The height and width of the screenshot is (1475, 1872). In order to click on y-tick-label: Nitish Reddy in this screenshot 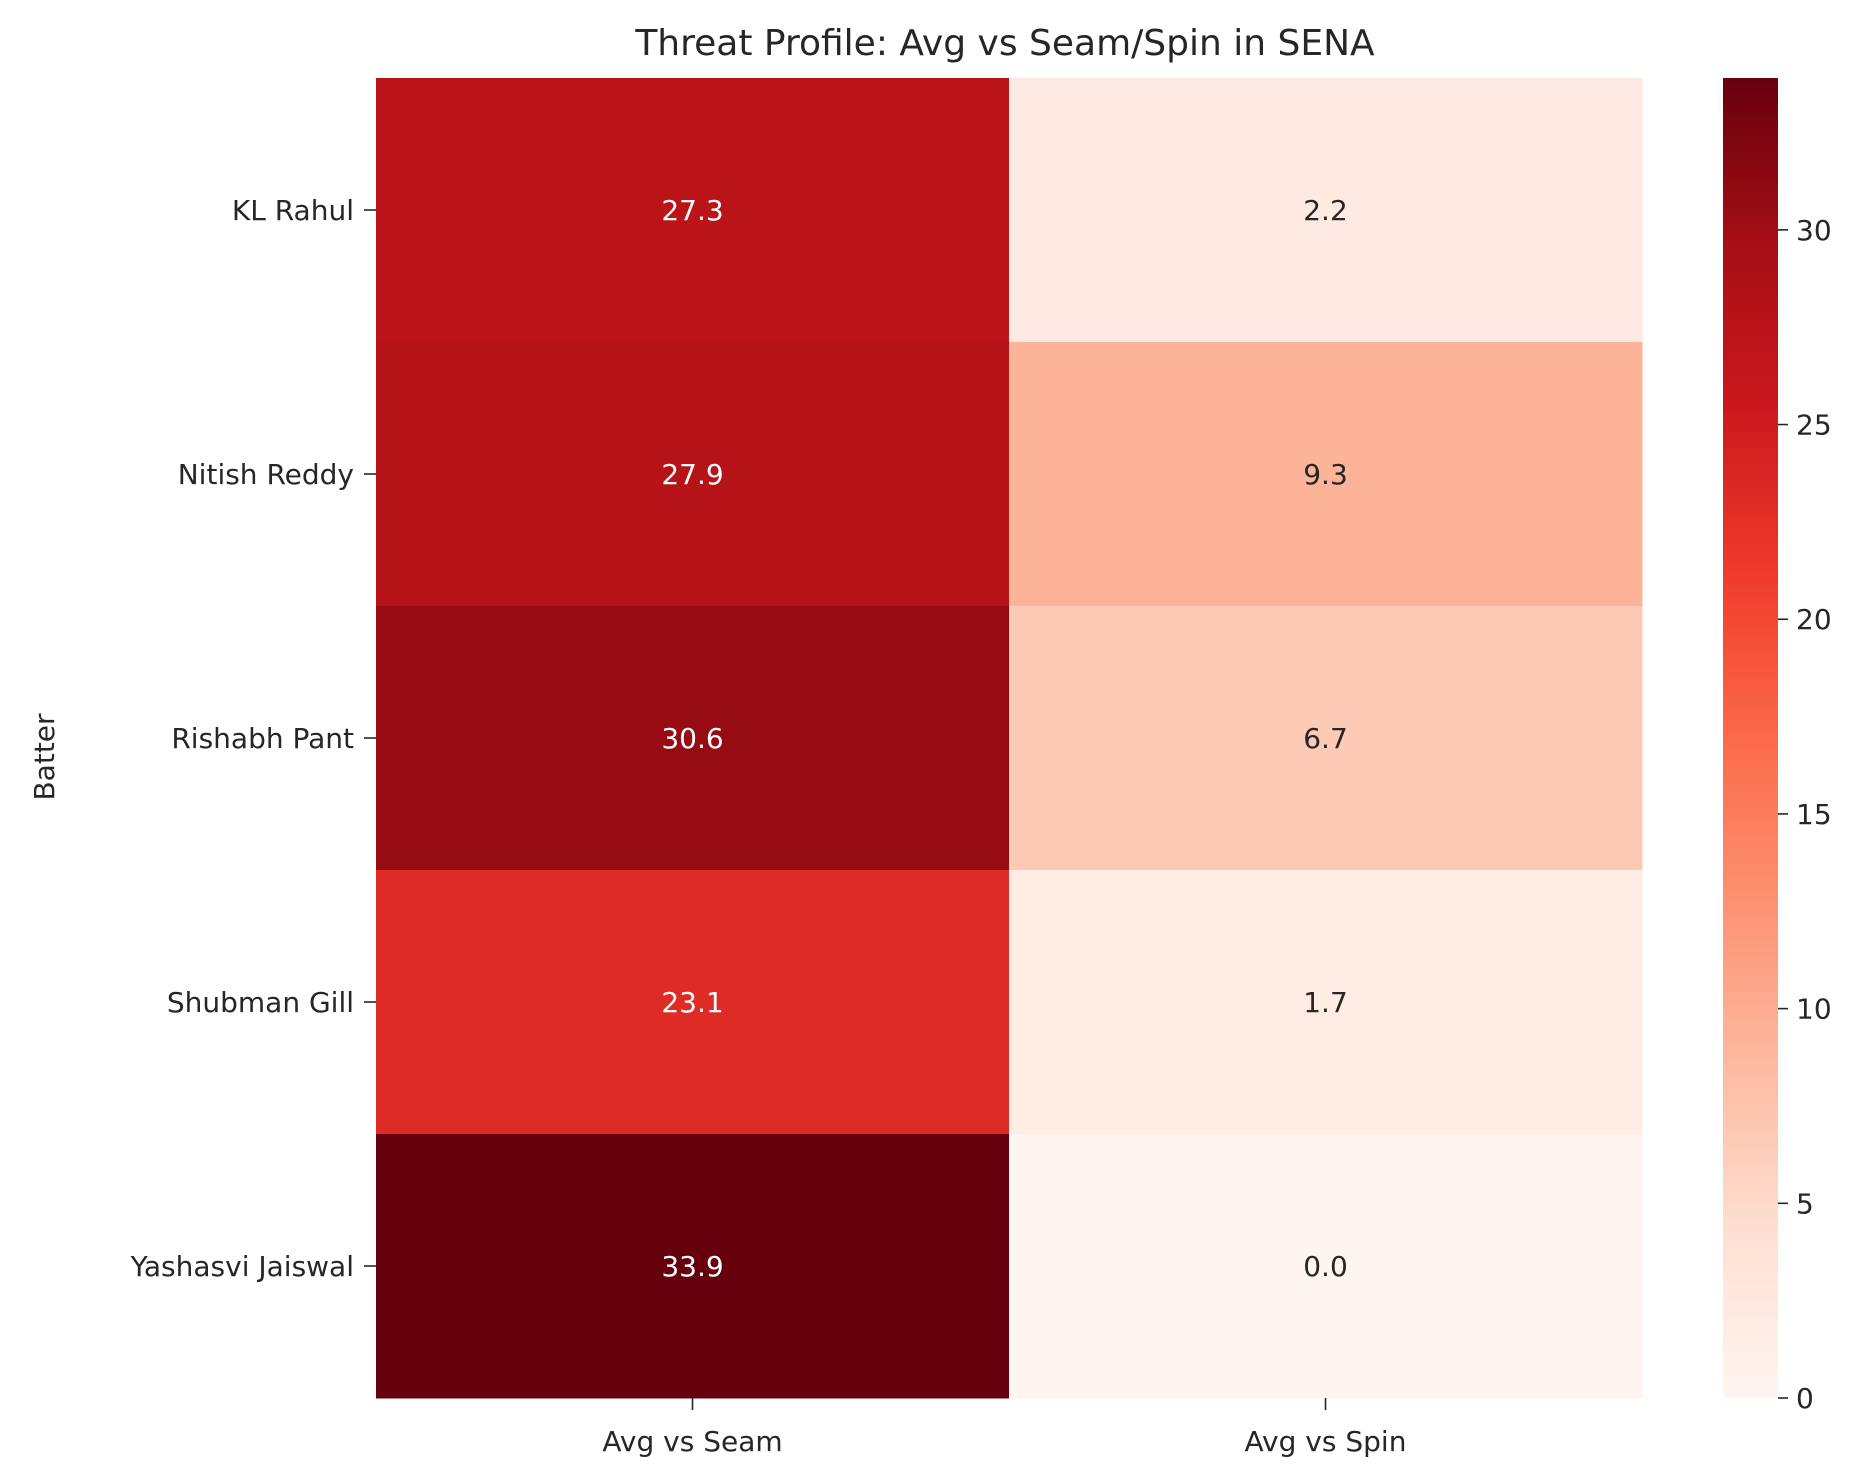, I will do `click(266, 474)`.